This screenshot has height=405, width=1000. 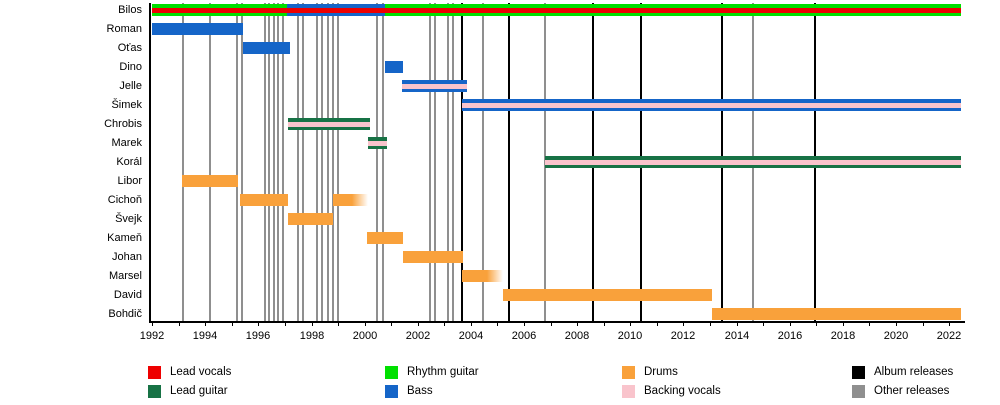 What do you see at coordinates (124, 238) in the screenshot?
I see `member-label: Kameň` at bounding box center [124, 238].